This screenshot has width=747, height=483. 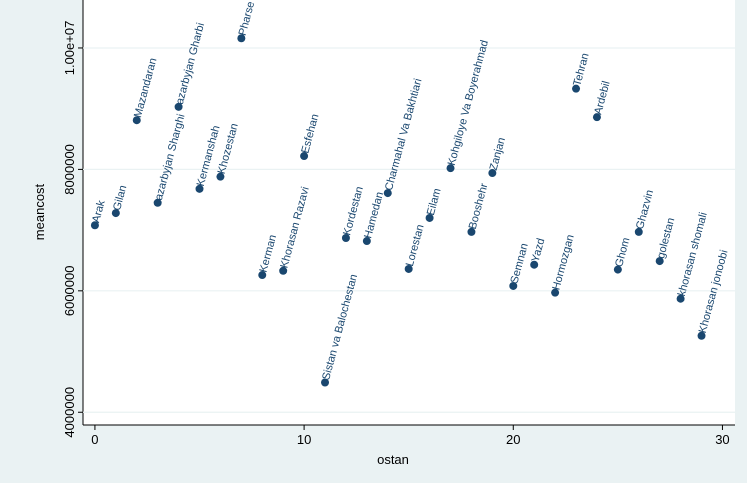 I want to click on x-axis-title: ostan, so click(x=393, y=459).